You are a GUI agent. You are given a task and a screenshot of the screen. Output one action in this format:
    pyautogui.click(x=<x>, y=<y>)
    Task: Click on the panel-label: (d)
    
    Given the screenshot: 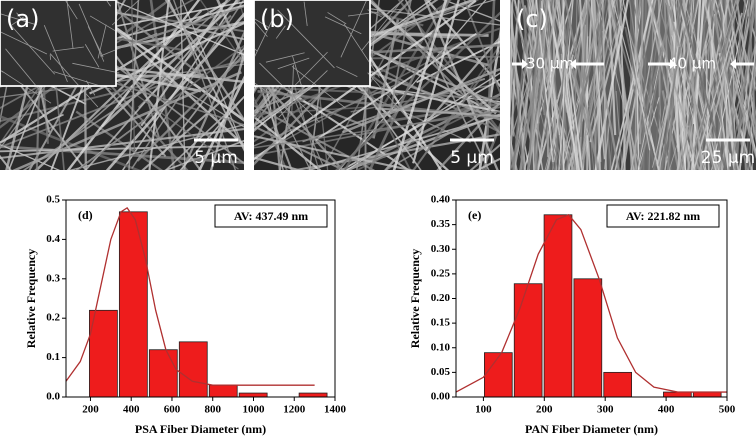 What is the action you would take?
    pyautogui.click(x=85, y=215)
    